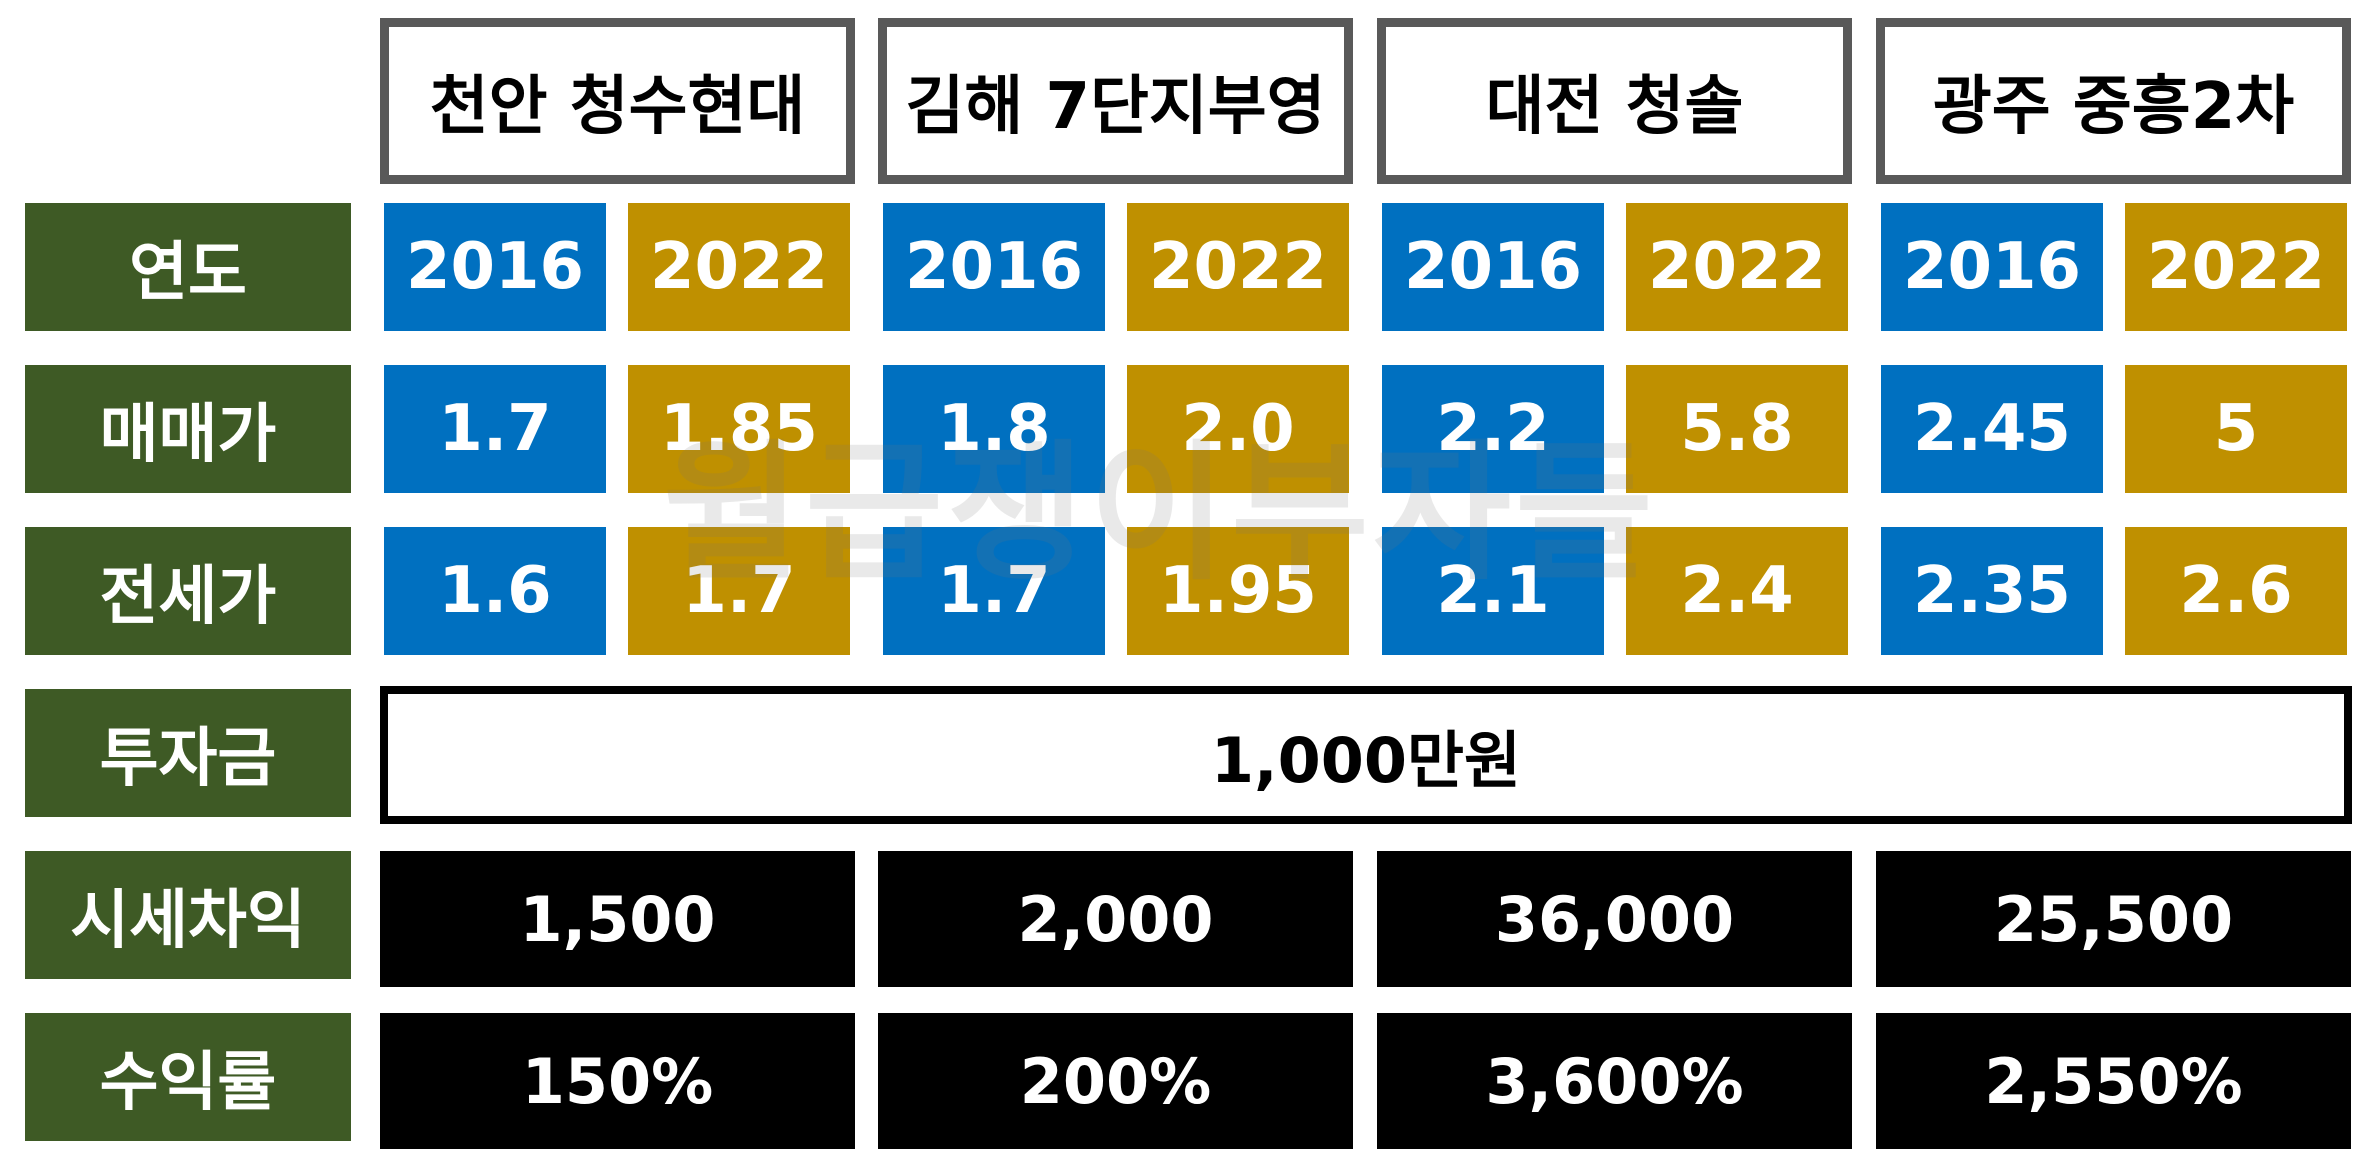  Describe the element at coordinates (188, 429) in the screenshot. I see `row-label-sale-price: 매매가` at that location.